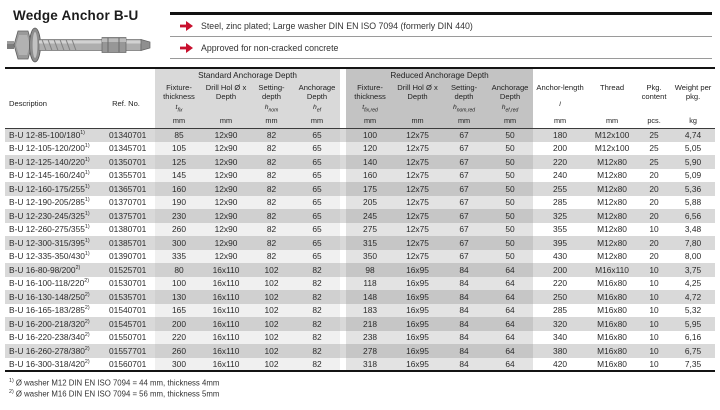  I want to click on value-cell: 190, so click(179, 202).